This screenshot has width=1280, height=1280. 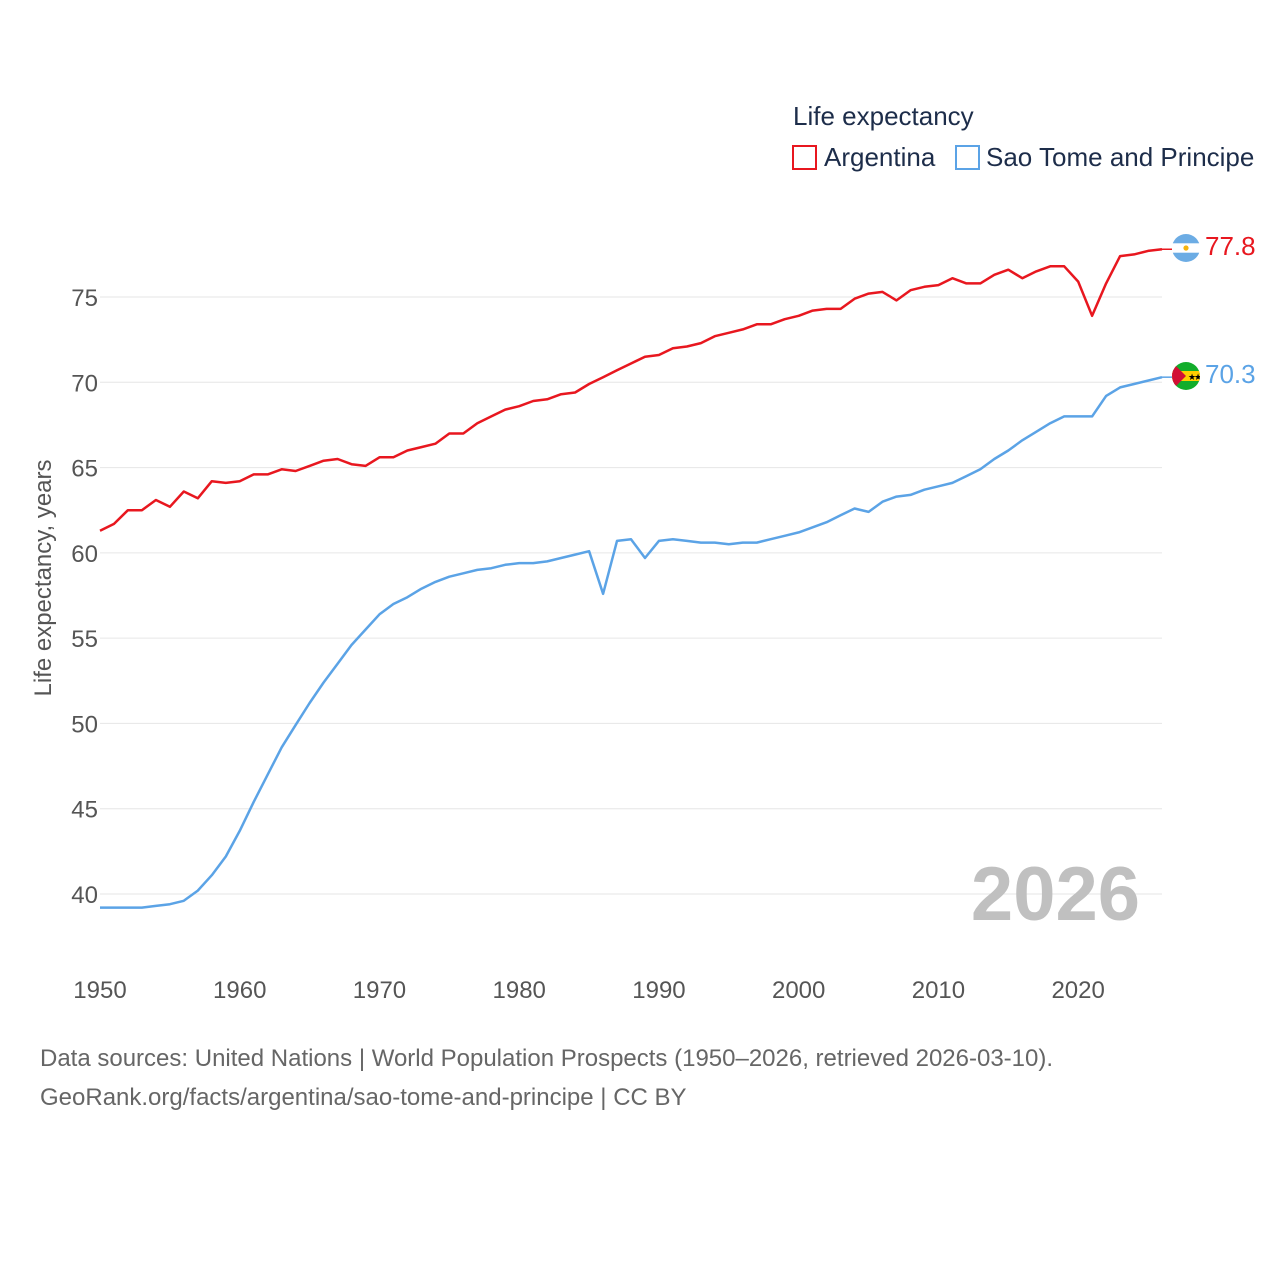 What do you see at coordinates (658, 990) in the screenshot?
I see `x-tick-label: 1990` at bounding box center [658, 990].